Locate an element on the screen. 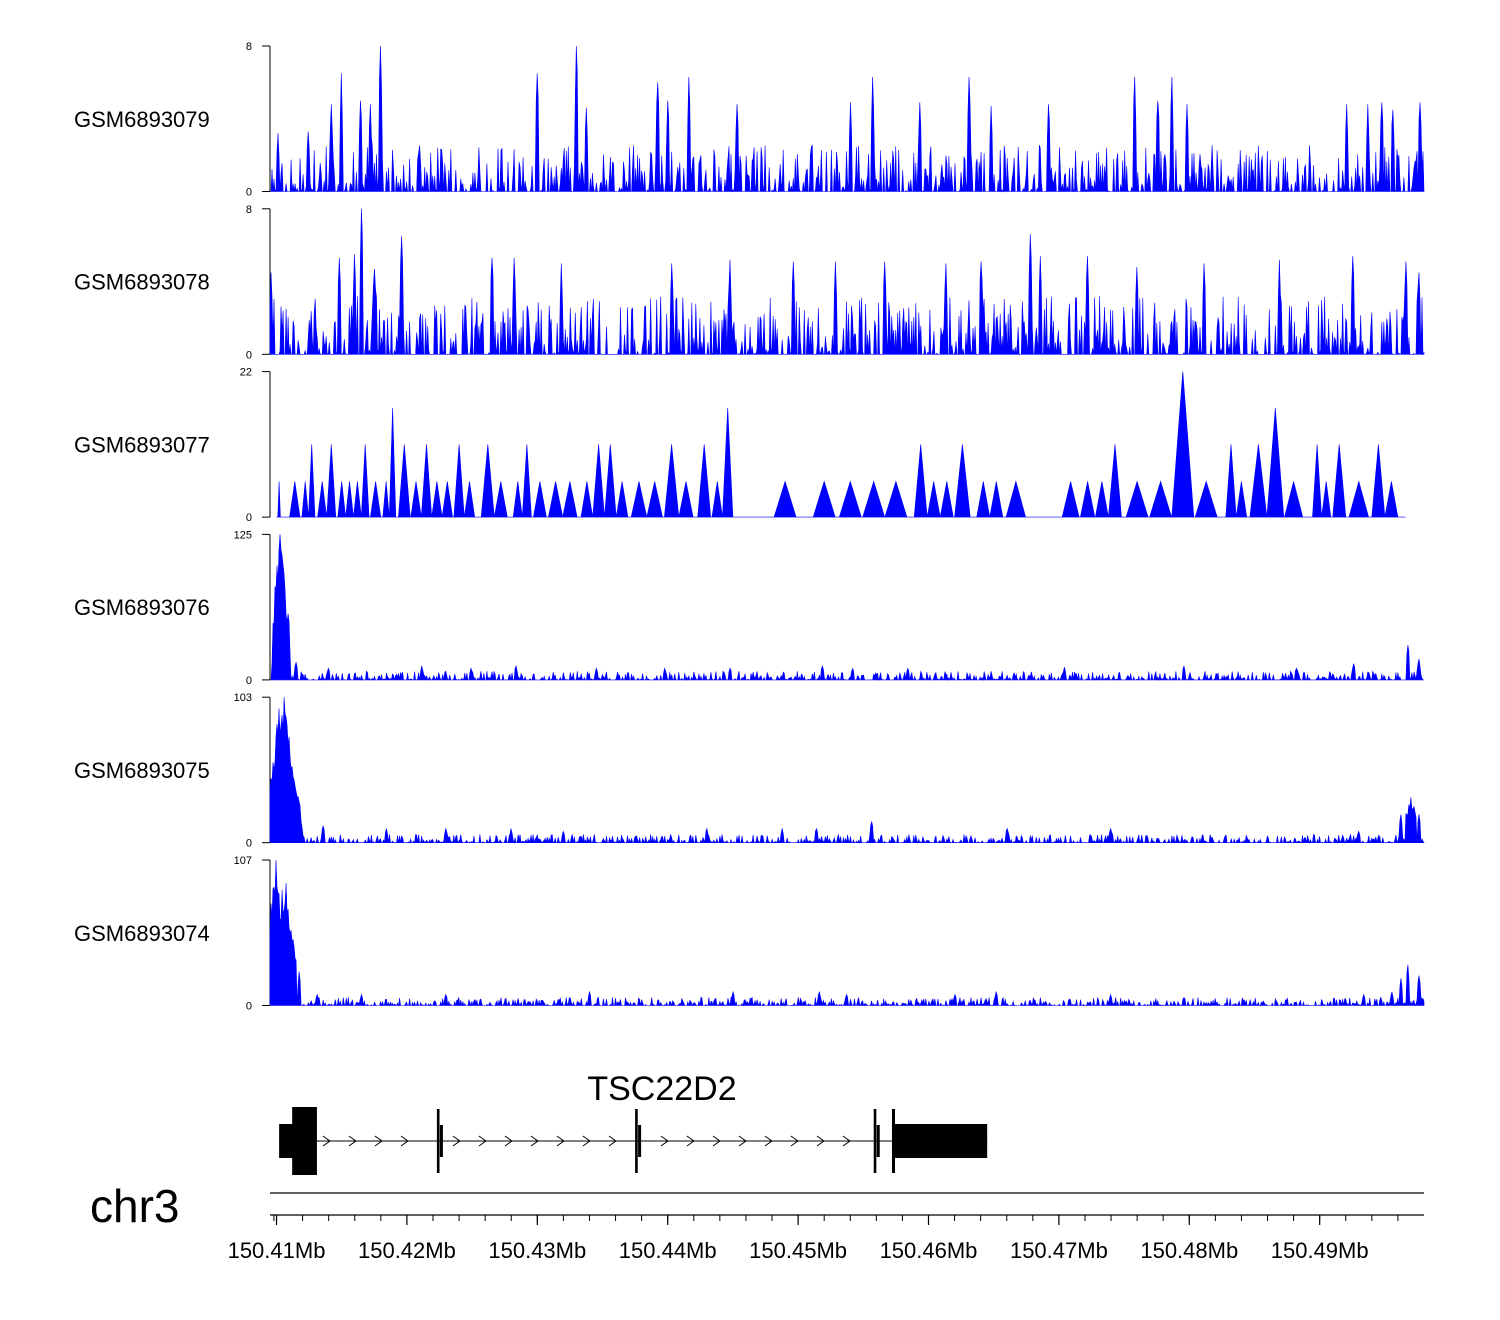  track-label: GSM6893079 is located at coordinates (142, 119).